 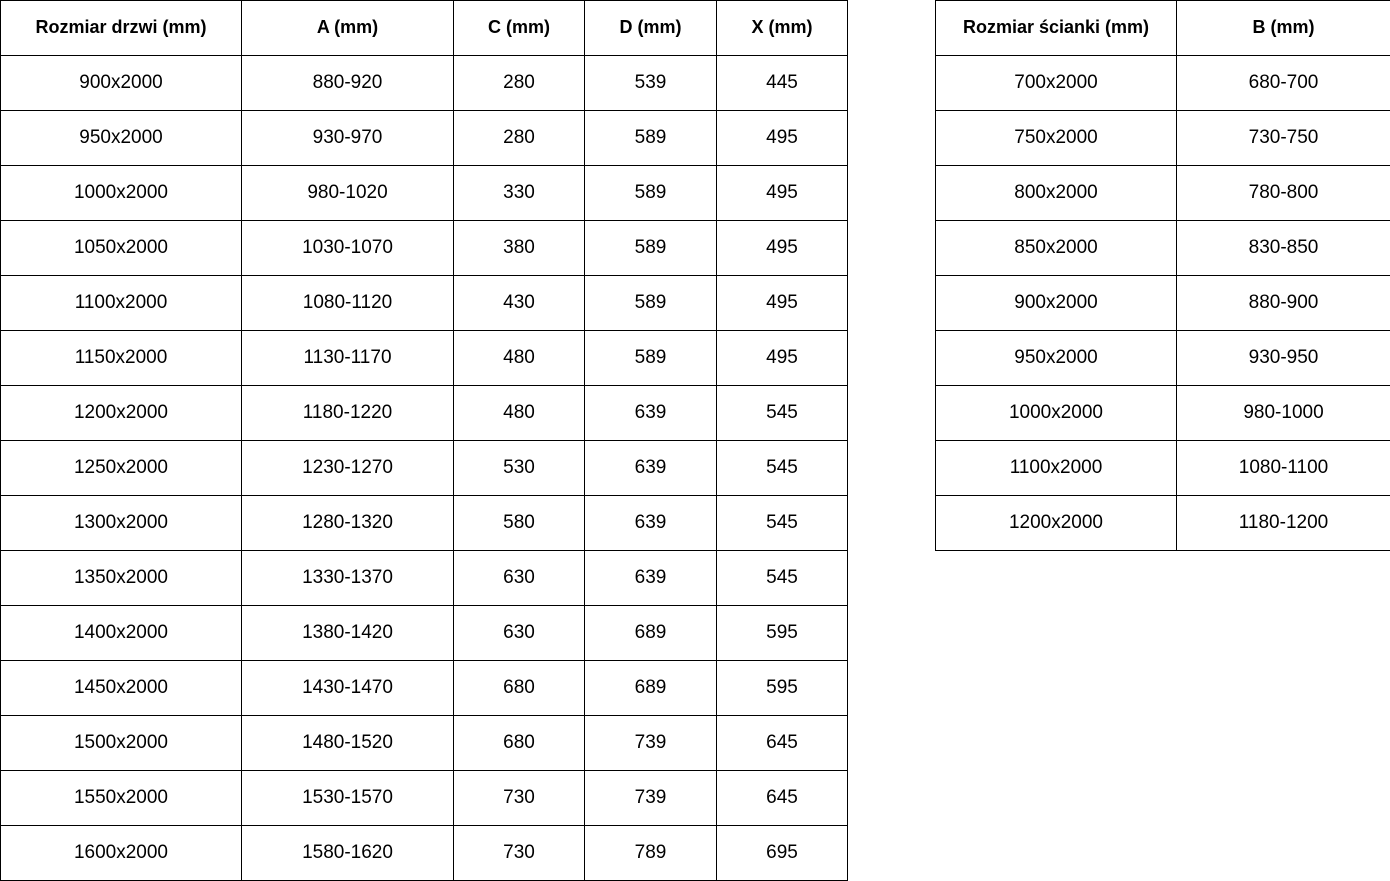 I want to click on table-row: 900x2000 880-920 280 539 445, so click(x=424, y=83).